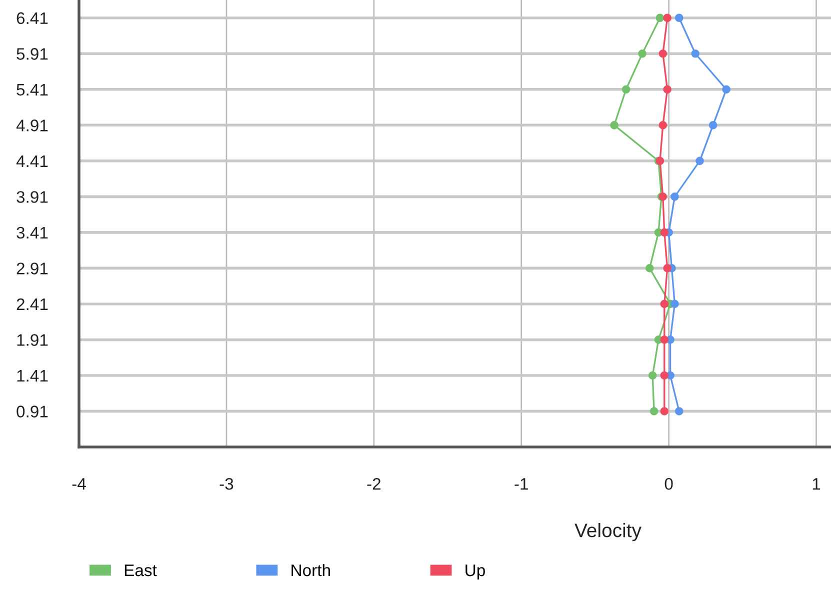  I want to click on x-tick-label: -3, so click(227, 484).